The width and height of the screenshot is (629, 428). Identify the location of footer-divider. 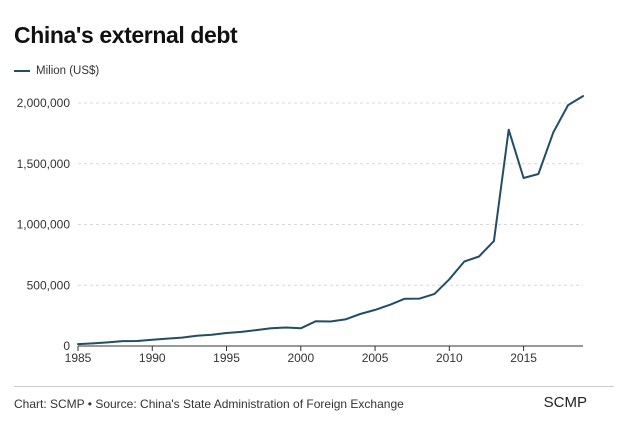
(314, 386).